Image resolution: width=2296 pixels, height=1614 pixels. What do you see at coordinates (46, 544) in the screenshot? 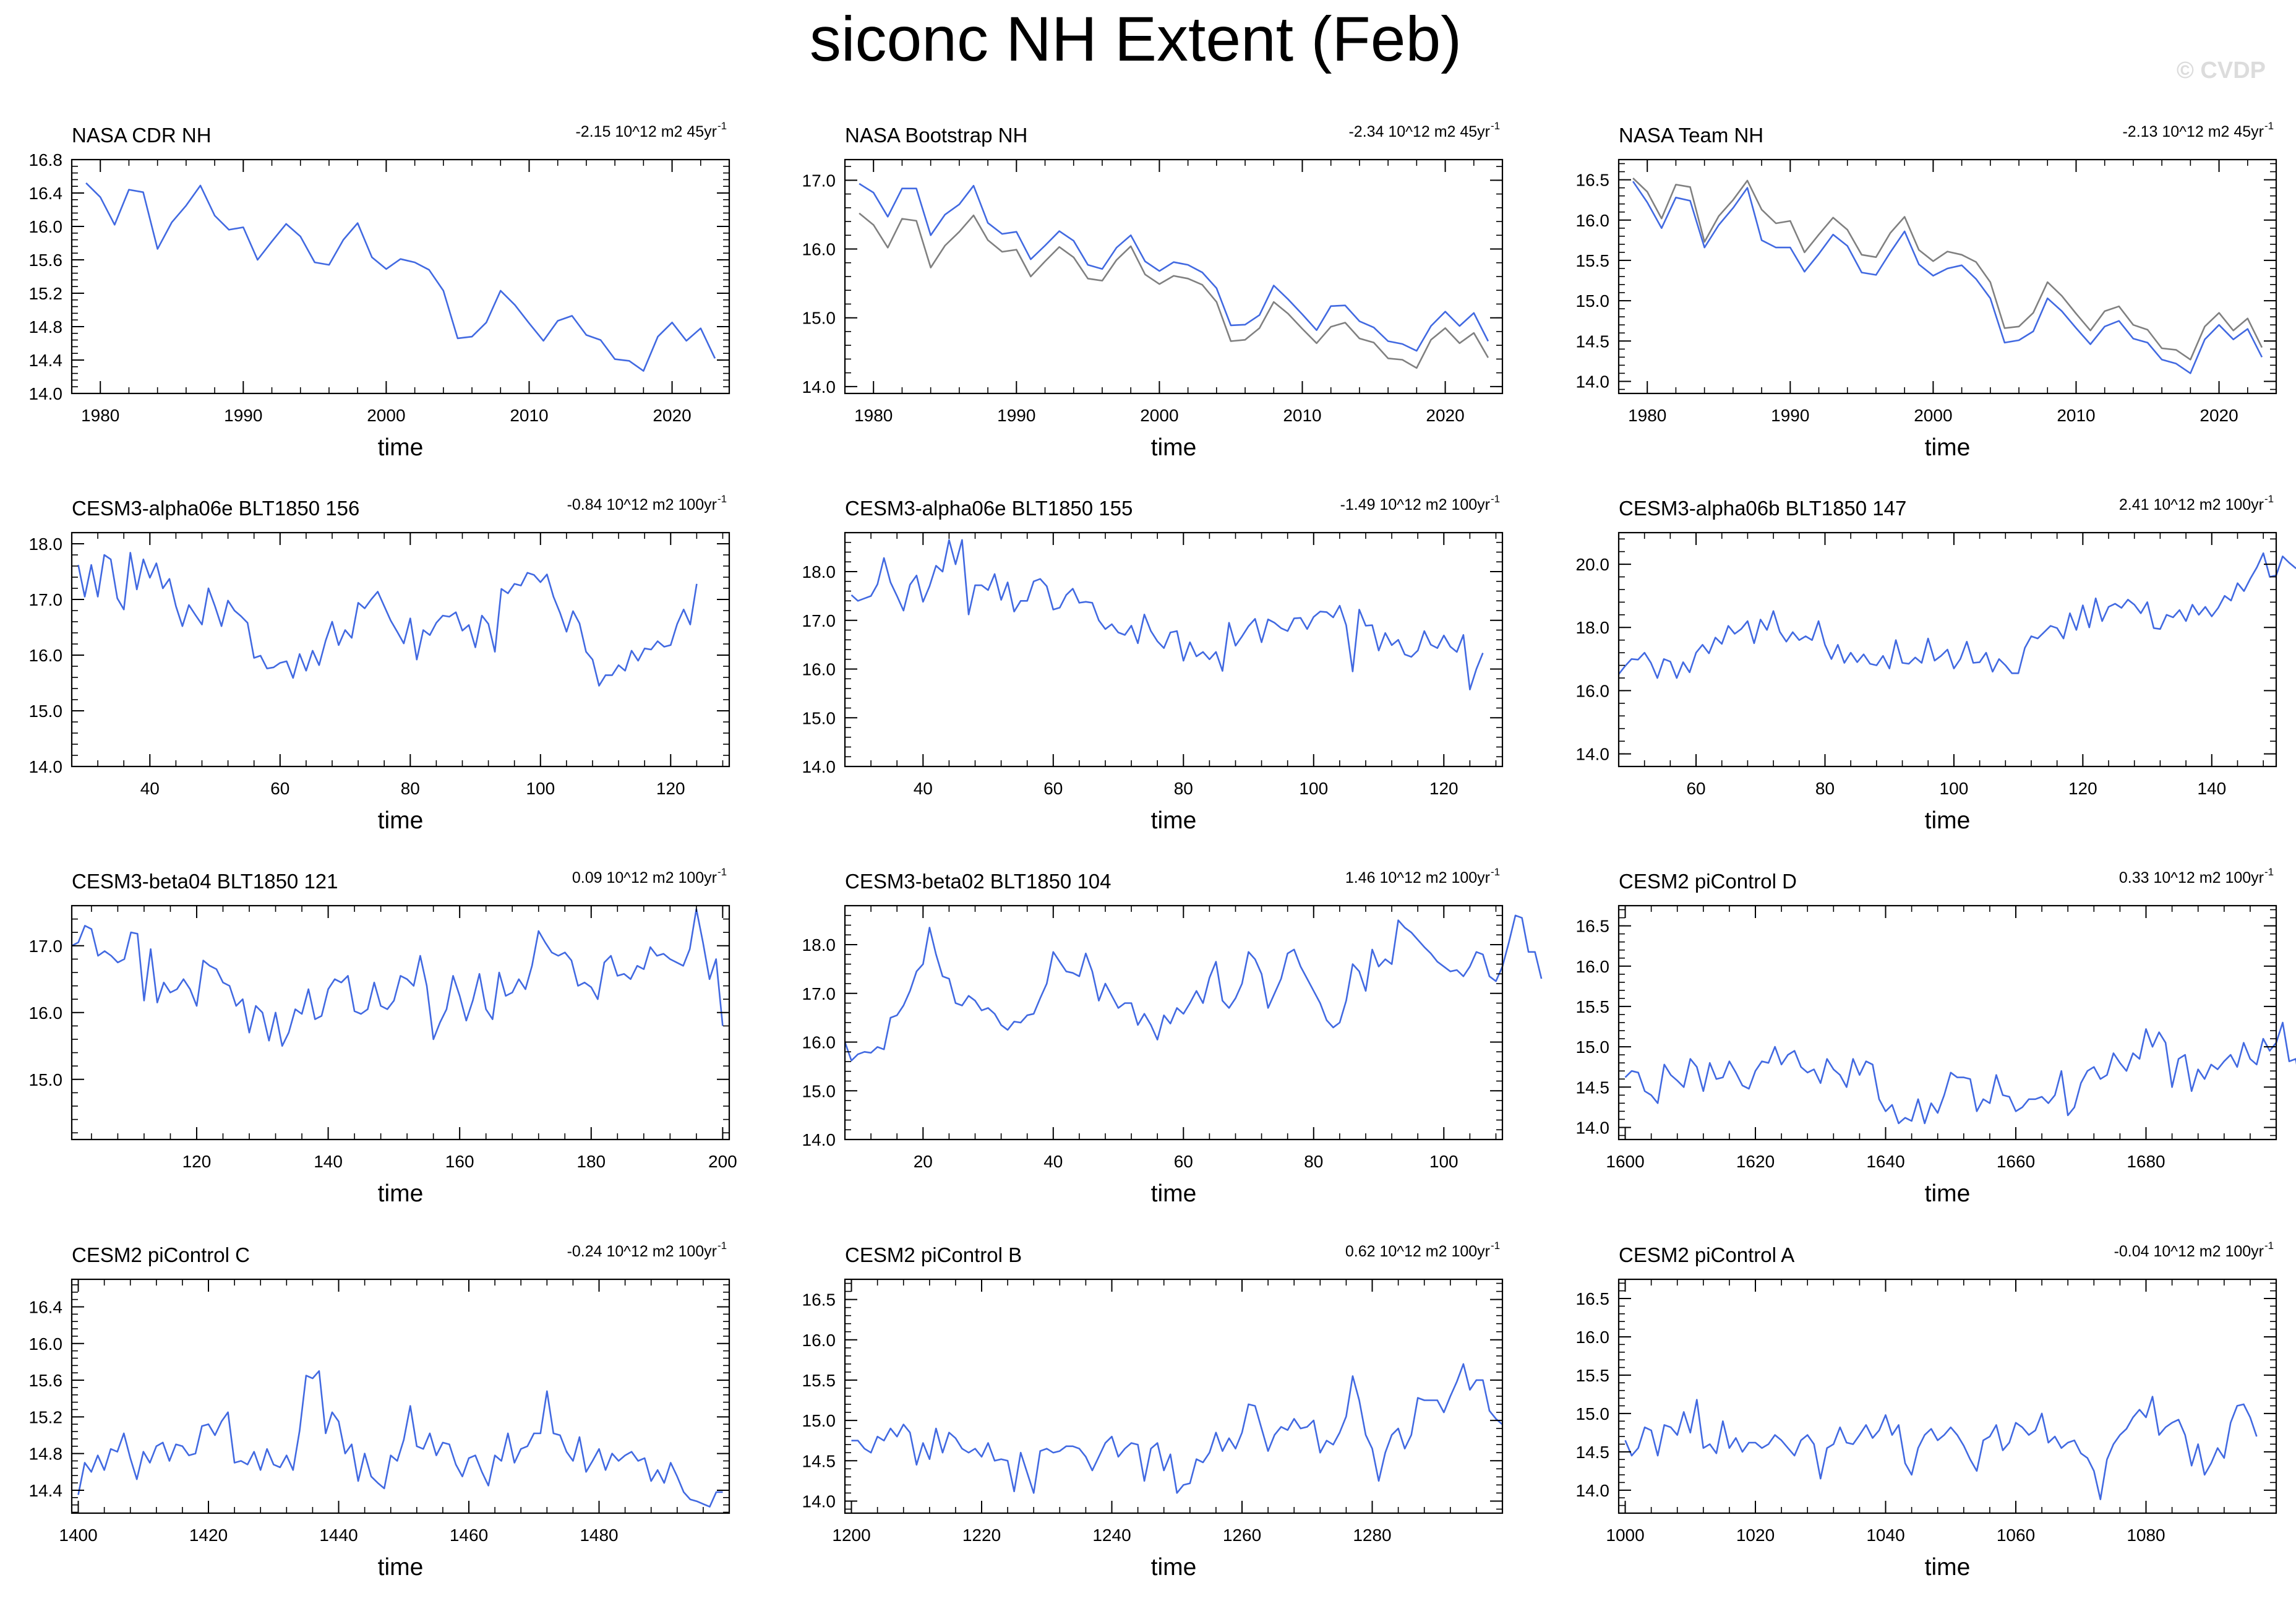
I see `y-tick-label: 18.0` at bounding box center [46, 544].